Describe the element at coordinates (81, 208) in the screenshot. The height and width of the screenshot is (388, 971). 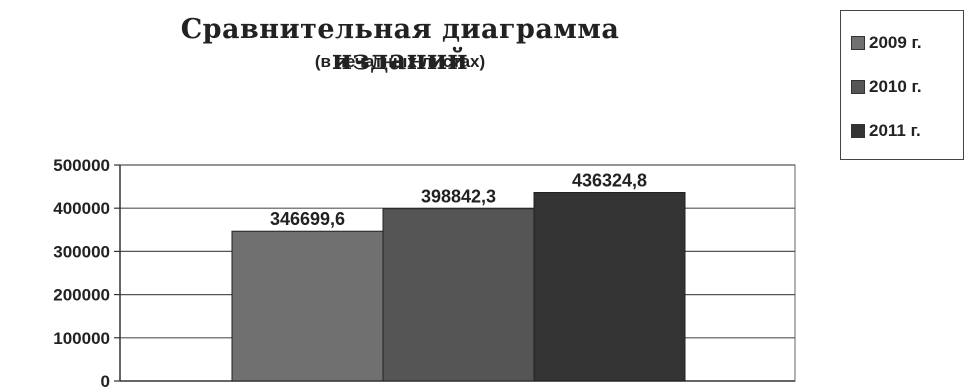
I see `y-tick-label-400000: 400000` at that location.